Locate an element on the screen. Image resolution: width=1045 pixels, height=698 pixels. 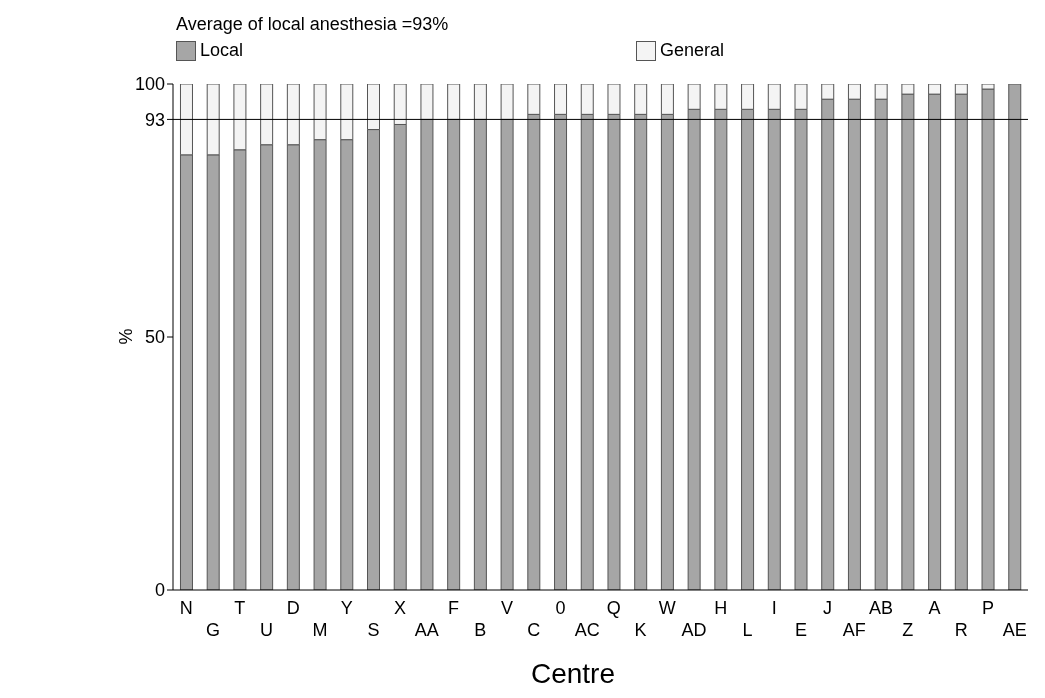
x-tick-label: AB is located at coordinates (881, 608).